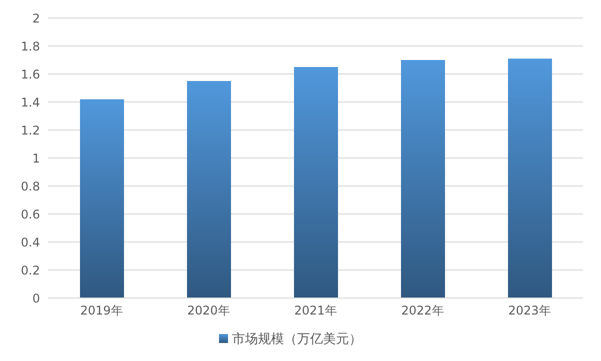 This screenshot has height=361, width=601. Describe the element at coordinates (101, 311) in the screenshot. I see `x-tick-label: 2019年` at that location.